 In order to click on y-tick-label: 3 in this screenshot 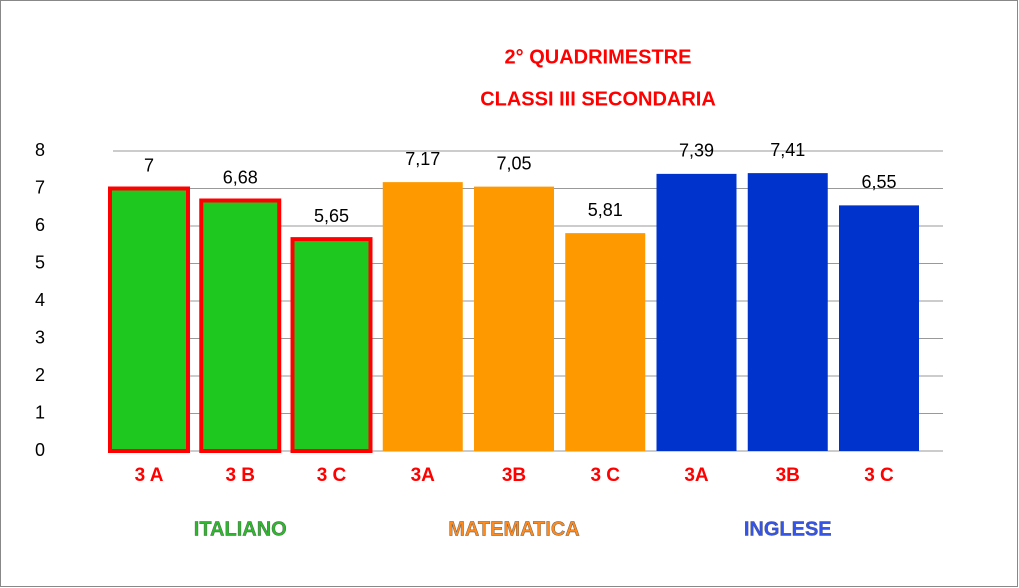, I will do `click(40, 337)`.